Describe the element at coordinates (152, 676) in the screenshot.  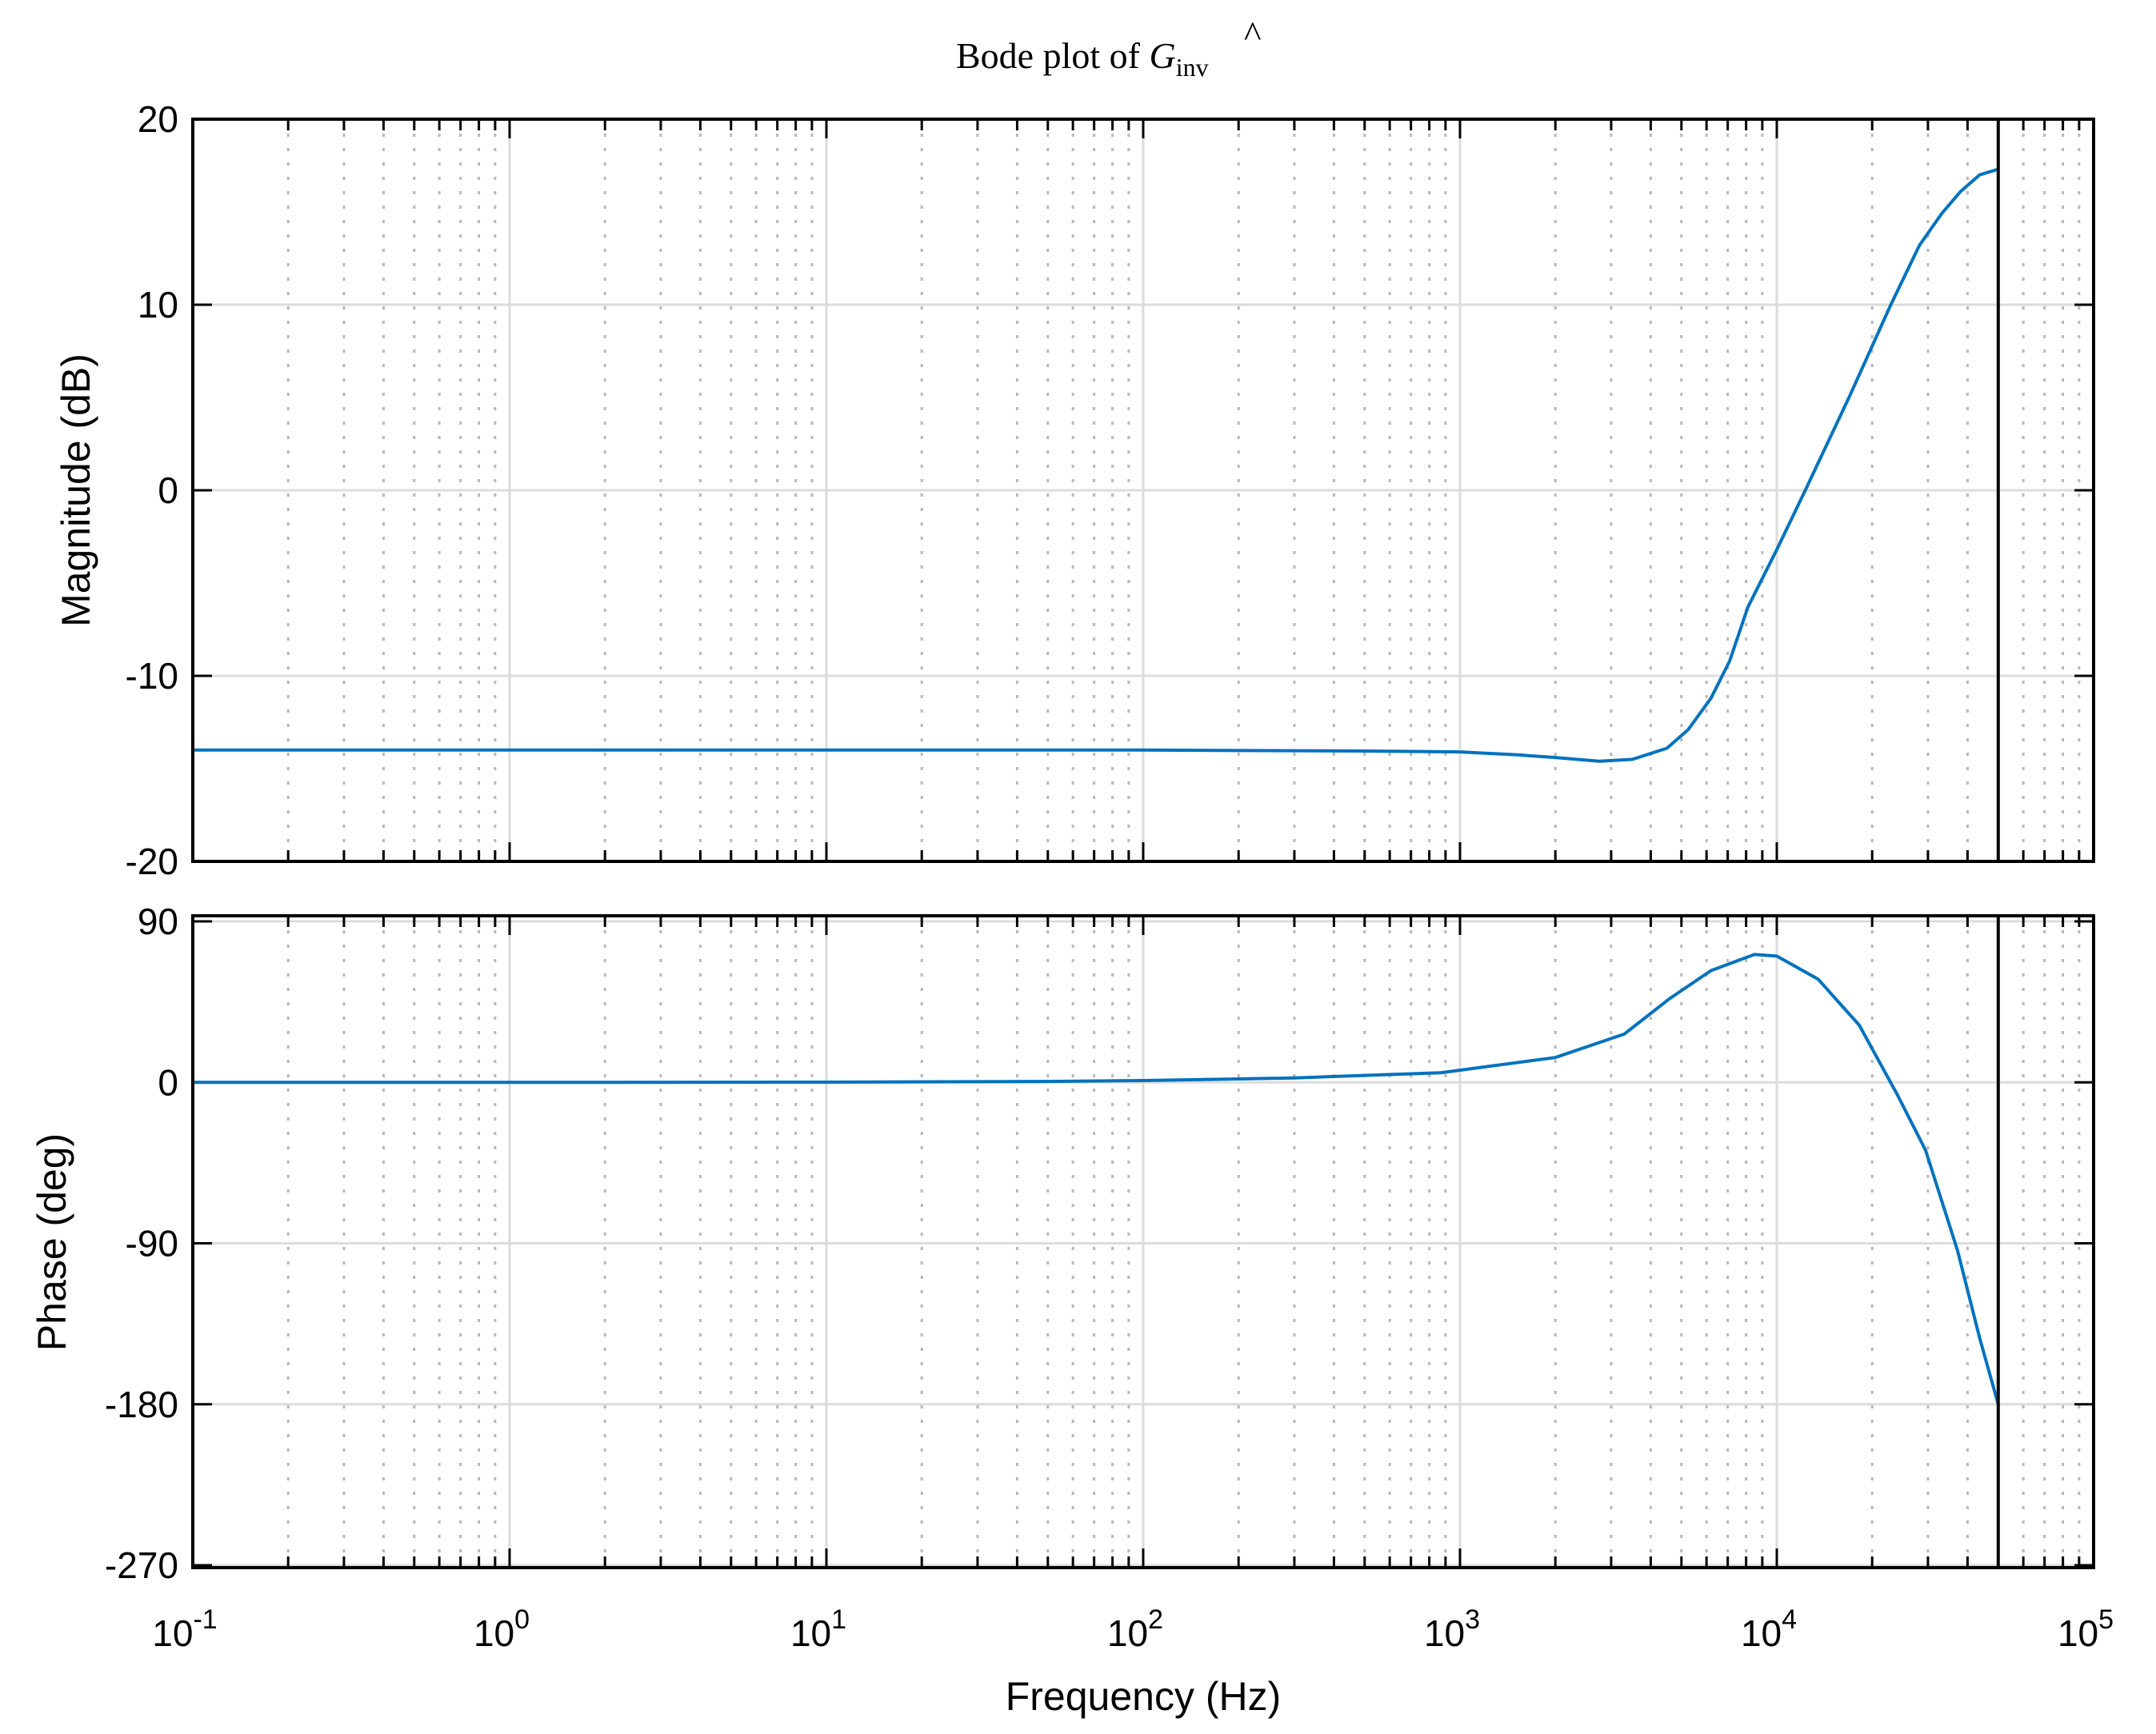
I see `y-tick-label: -10` at that location.